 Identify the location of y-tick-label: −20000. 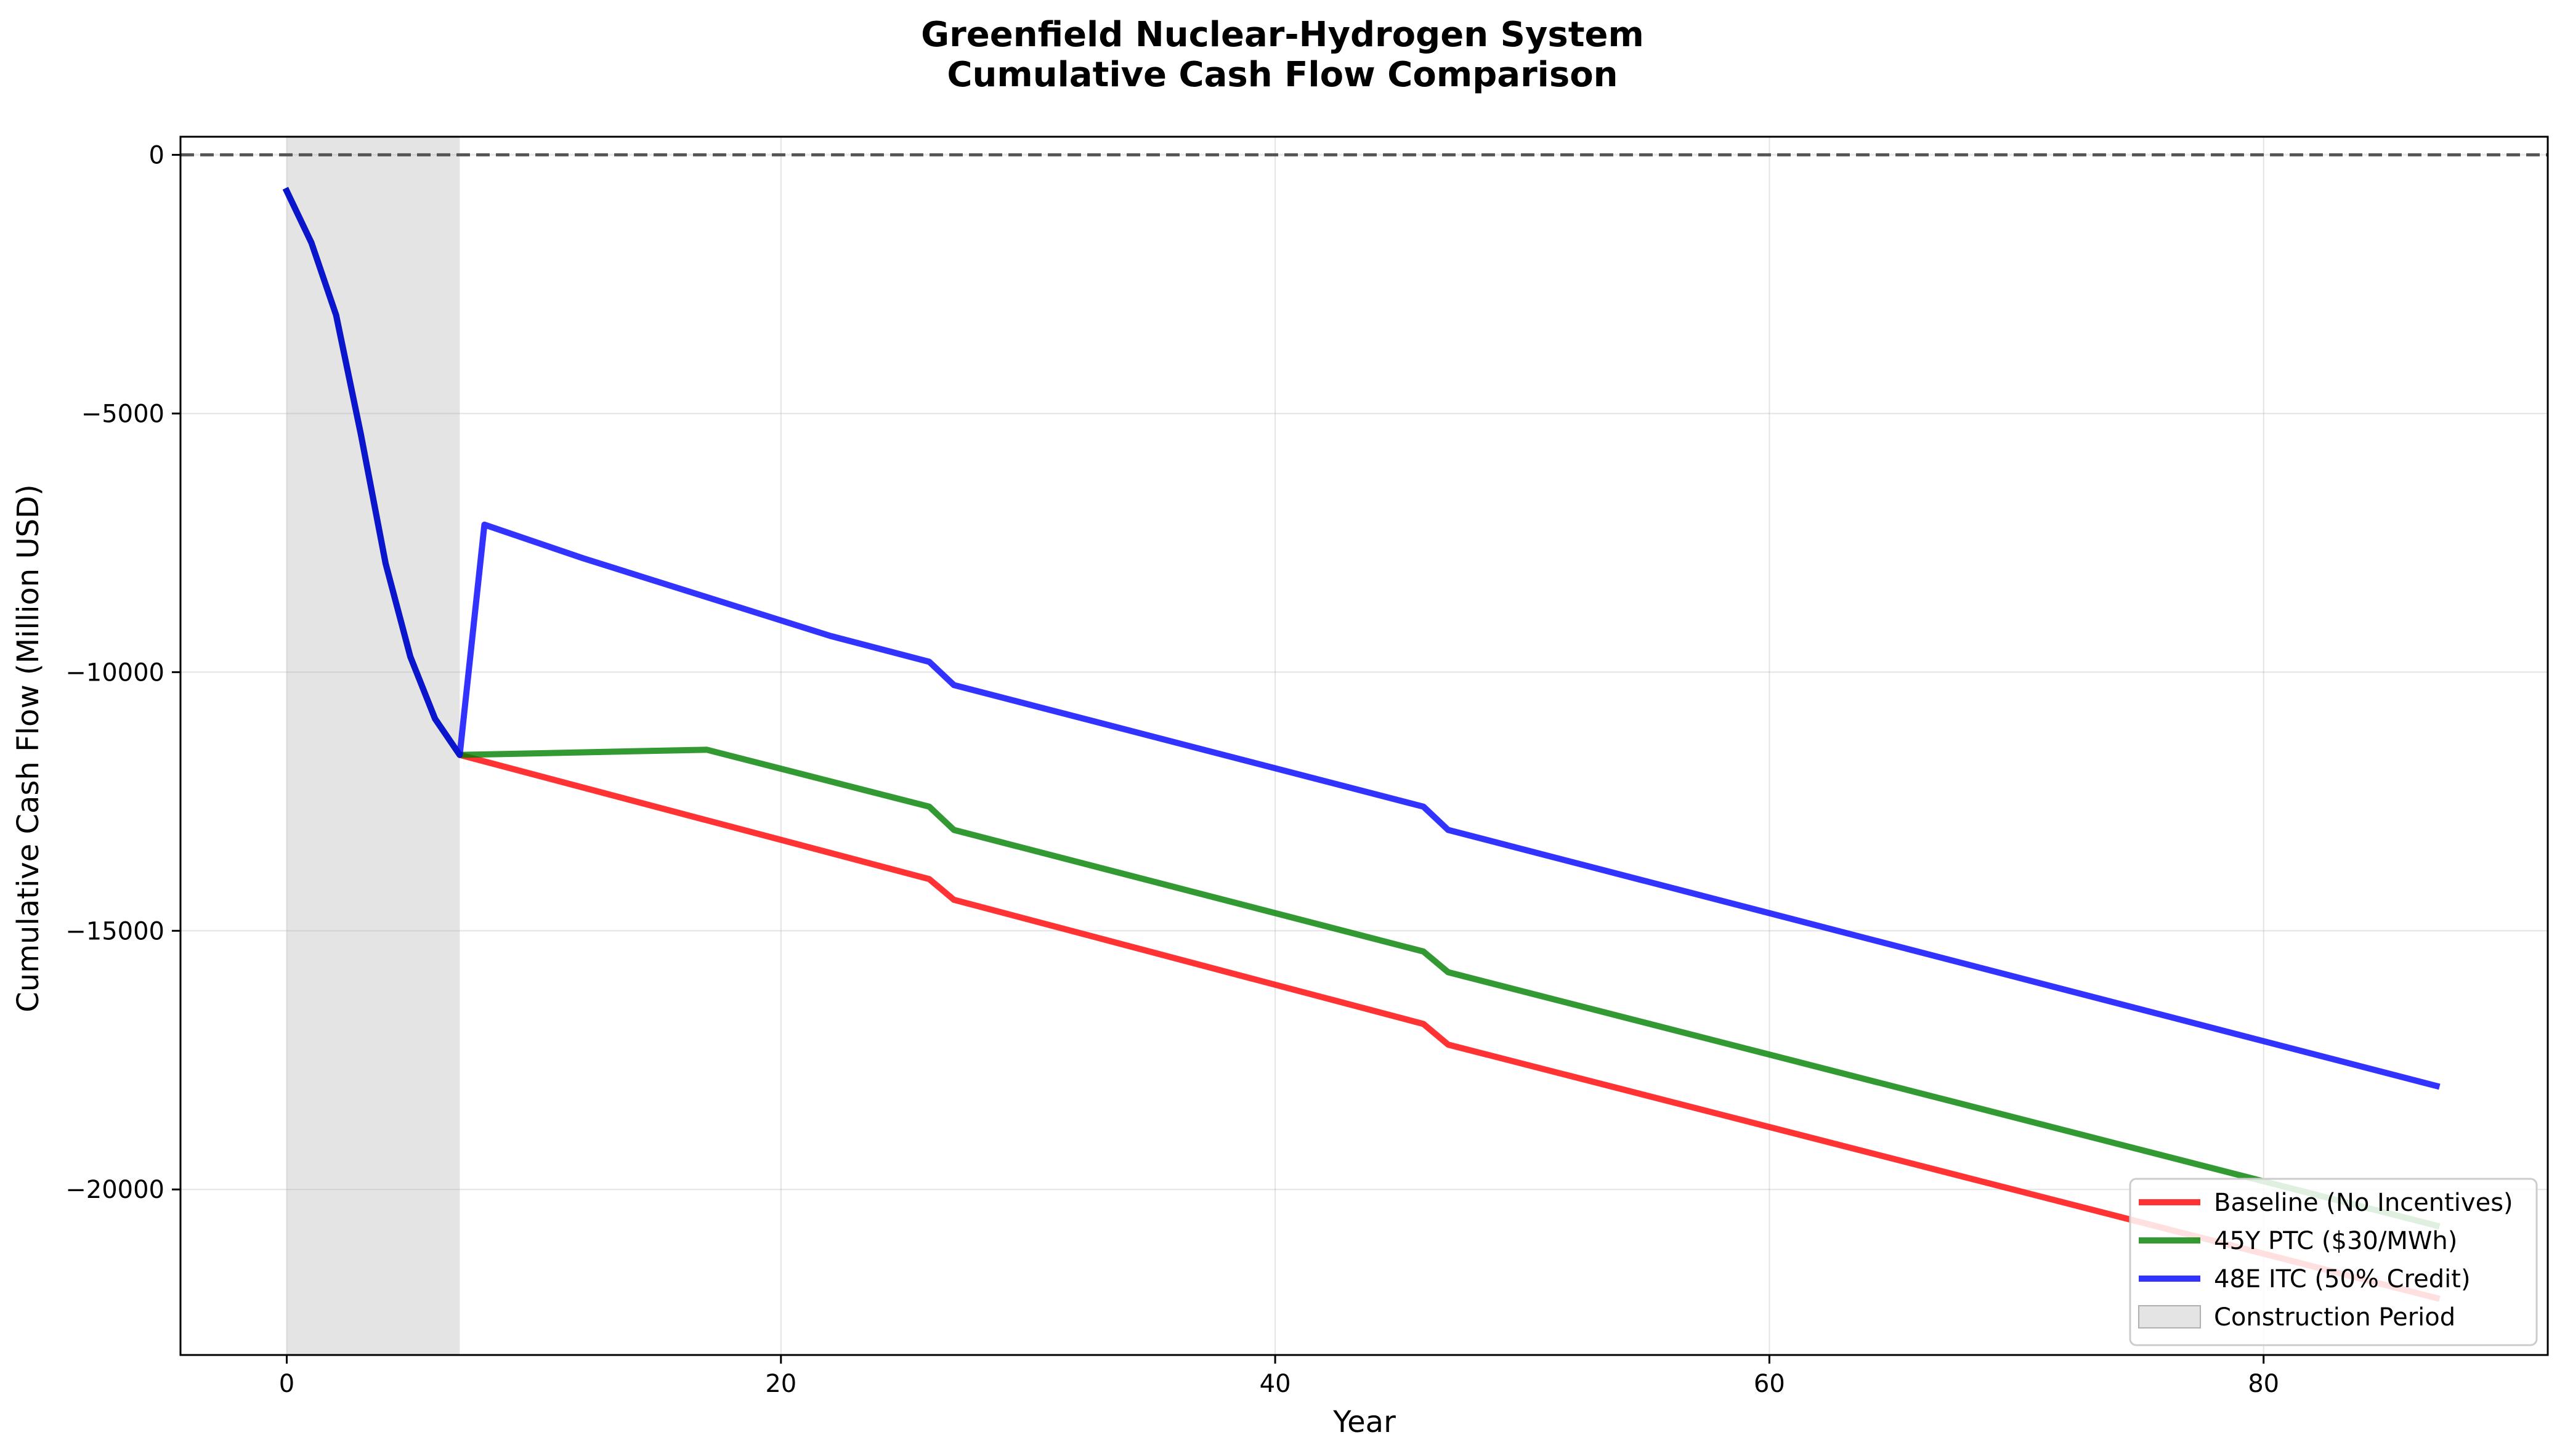
(114, 1190).